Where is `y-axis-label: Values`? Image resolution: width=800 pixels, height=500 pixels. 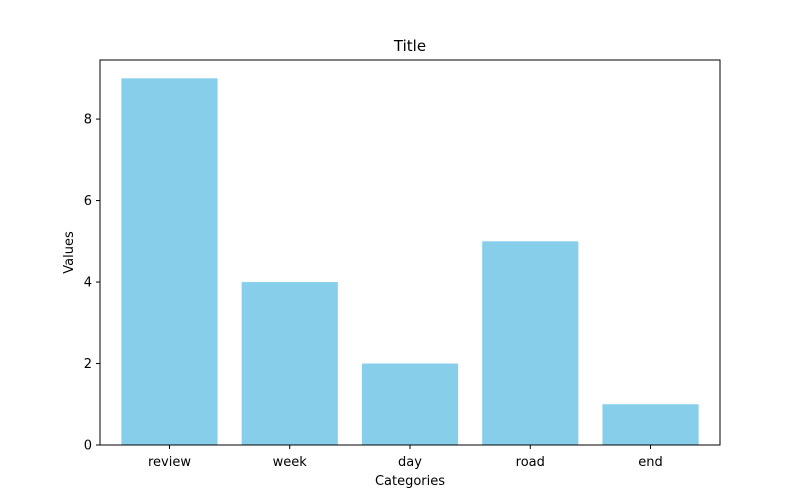 y-axis-label: Values is located at coordinates (69, 252).